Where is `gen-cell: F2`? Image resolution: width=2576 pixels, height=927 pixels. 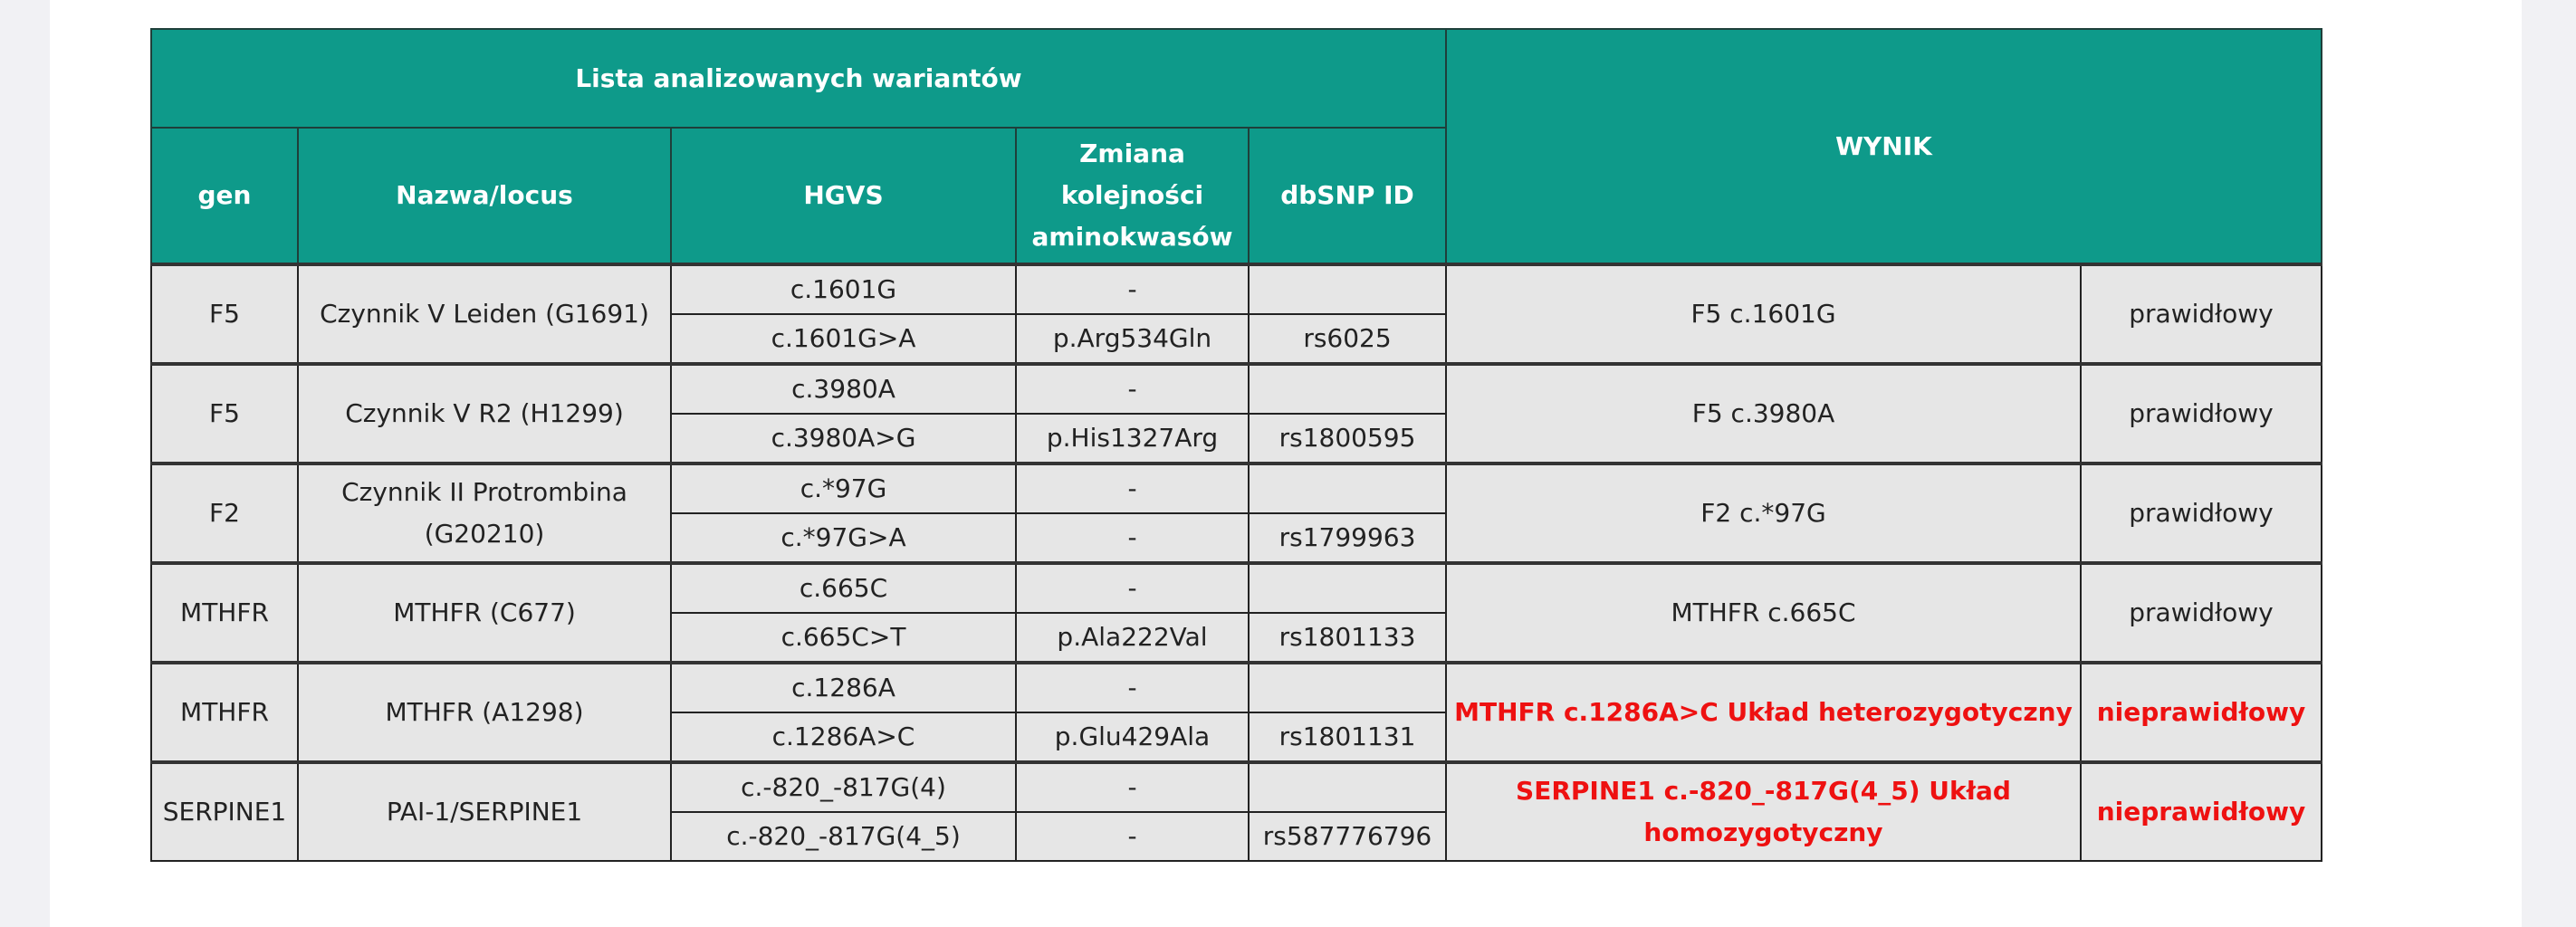
gen-cell: F2 is located at coordinates (224, 513).